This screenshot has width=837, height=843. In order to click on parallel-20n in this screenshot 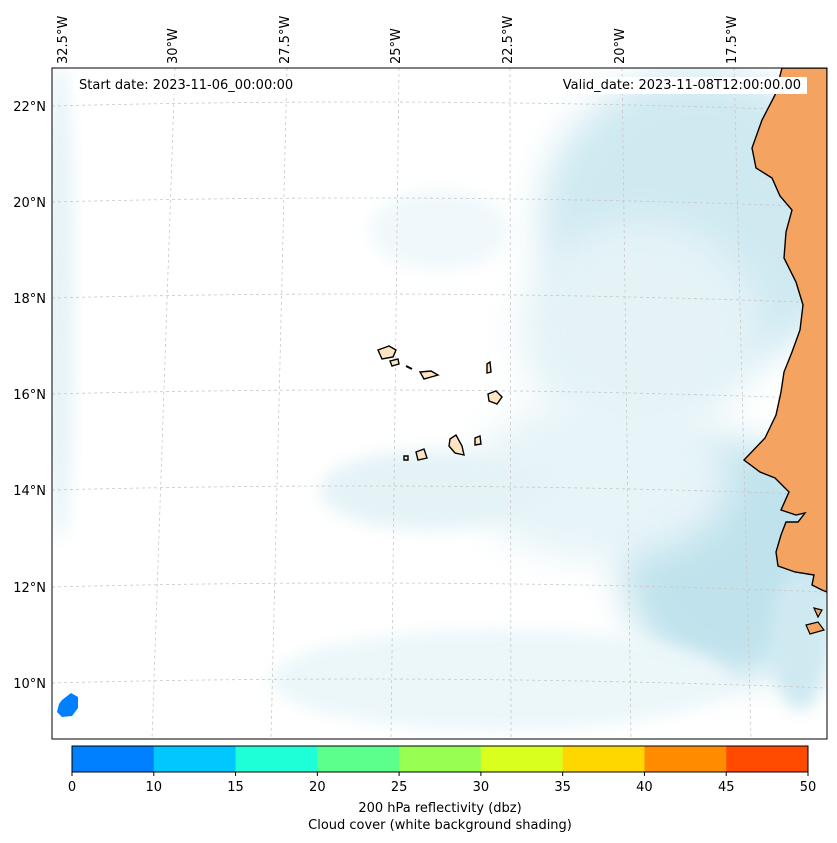, I will do `click(439, 202)`.